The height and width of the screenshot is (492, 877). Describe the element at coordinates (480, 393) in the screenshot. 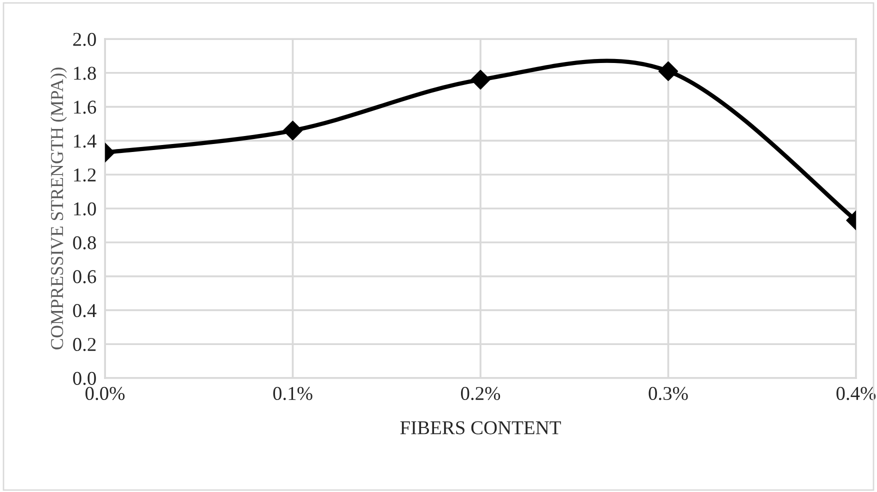

I see `x-tick-label: 0.2%` at that location.